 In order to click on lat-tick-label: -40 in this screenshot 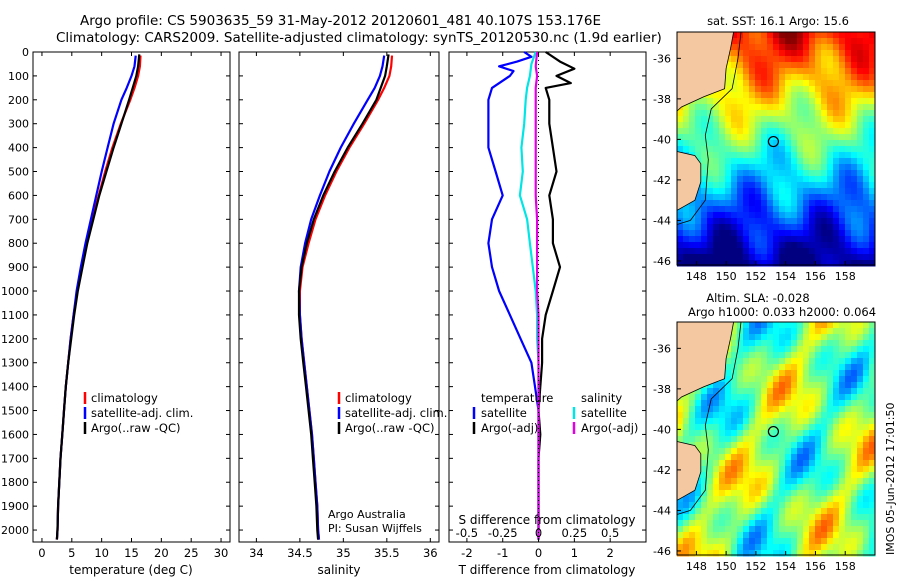, I will do `click(662, 429)`.